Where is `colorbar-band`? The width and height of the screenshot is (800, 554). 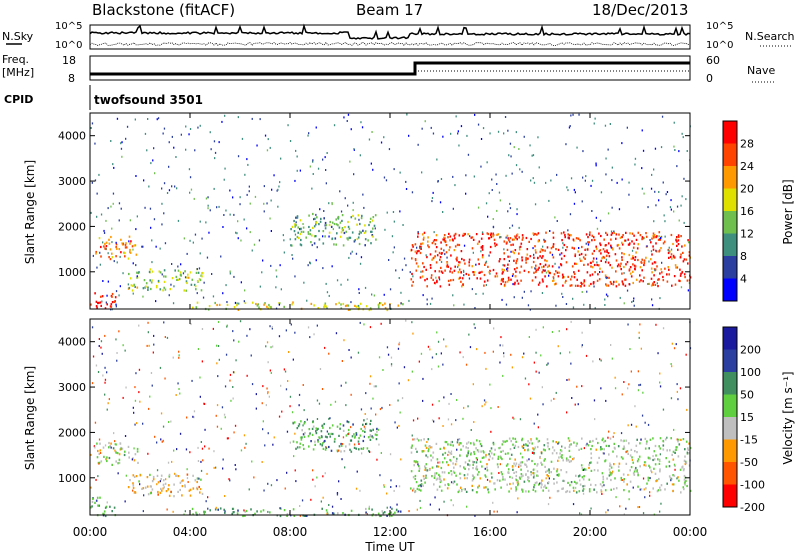 colorbar-band is located at coordinates (730, 361).